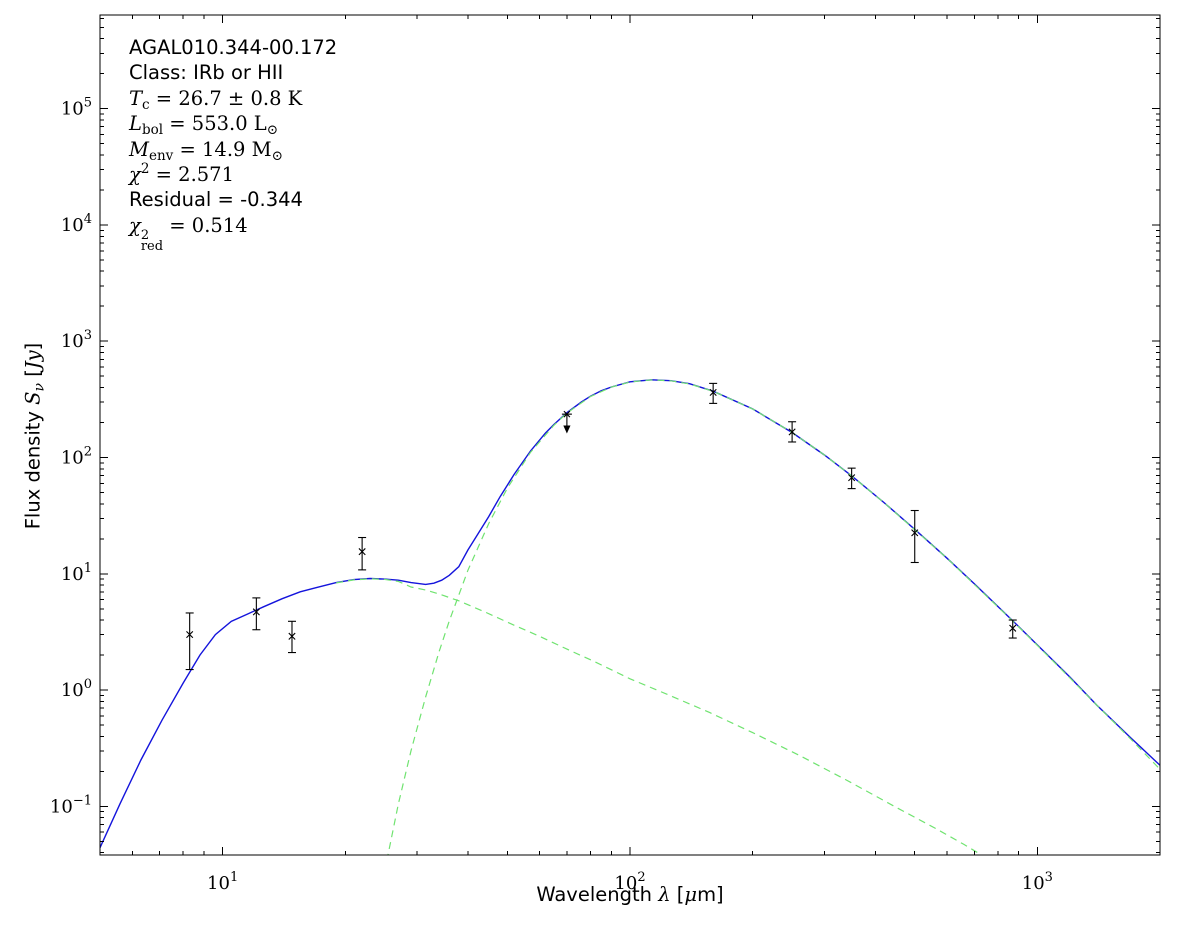 The image size is (1200, 933). What do you see at coordinates (76, 340) in the screenshot?
I see `y-tick-label: 10³` at bounding box center [76, 340].